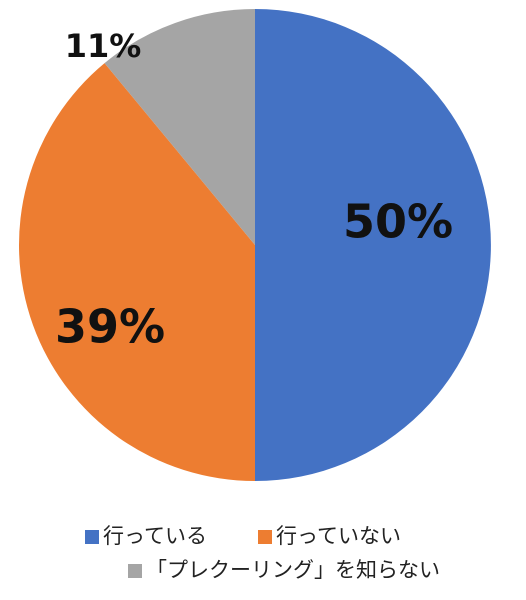 This screenshot has width=526, height=600. What do you see at coordinates (110, 327) in the screenshot?
I see `data-label: 39%` at bounding box center [110, 327].